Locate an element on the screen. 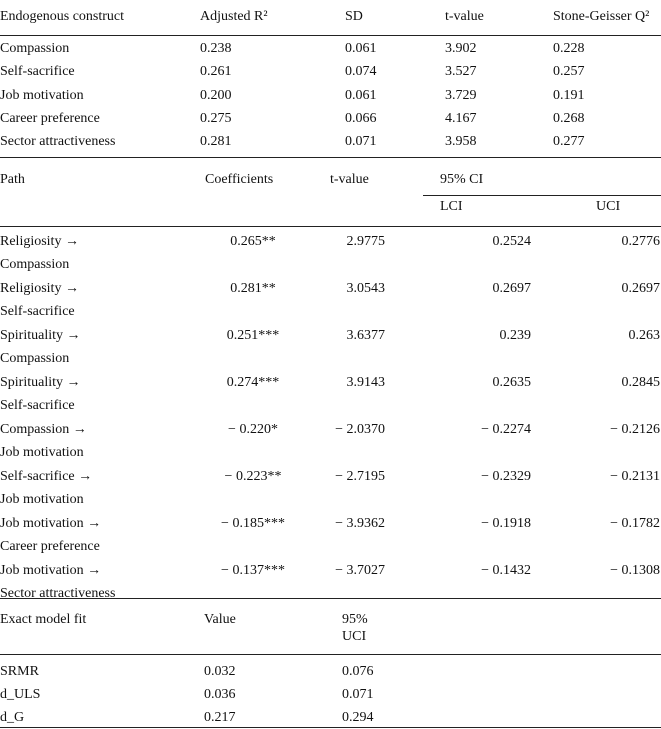  cell-text: 0.275 is located at coordinates (216, 118).